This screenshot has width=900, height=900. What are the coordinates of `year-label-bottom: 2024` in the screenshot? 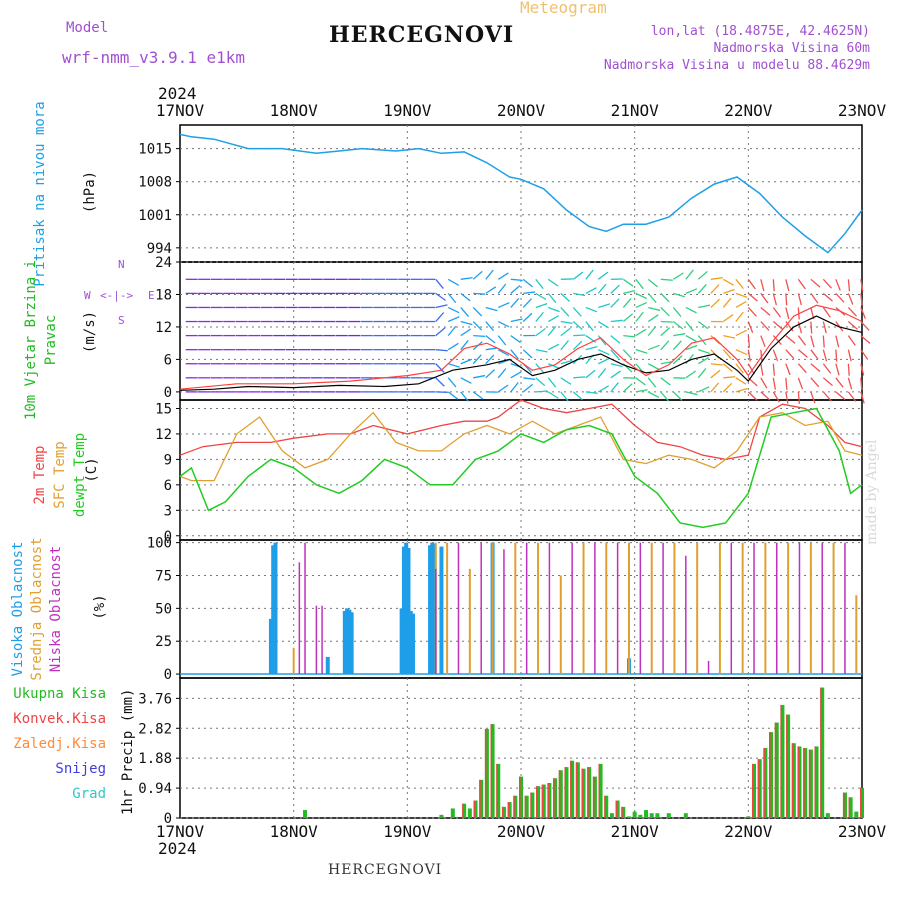 It's located at (177, 848).